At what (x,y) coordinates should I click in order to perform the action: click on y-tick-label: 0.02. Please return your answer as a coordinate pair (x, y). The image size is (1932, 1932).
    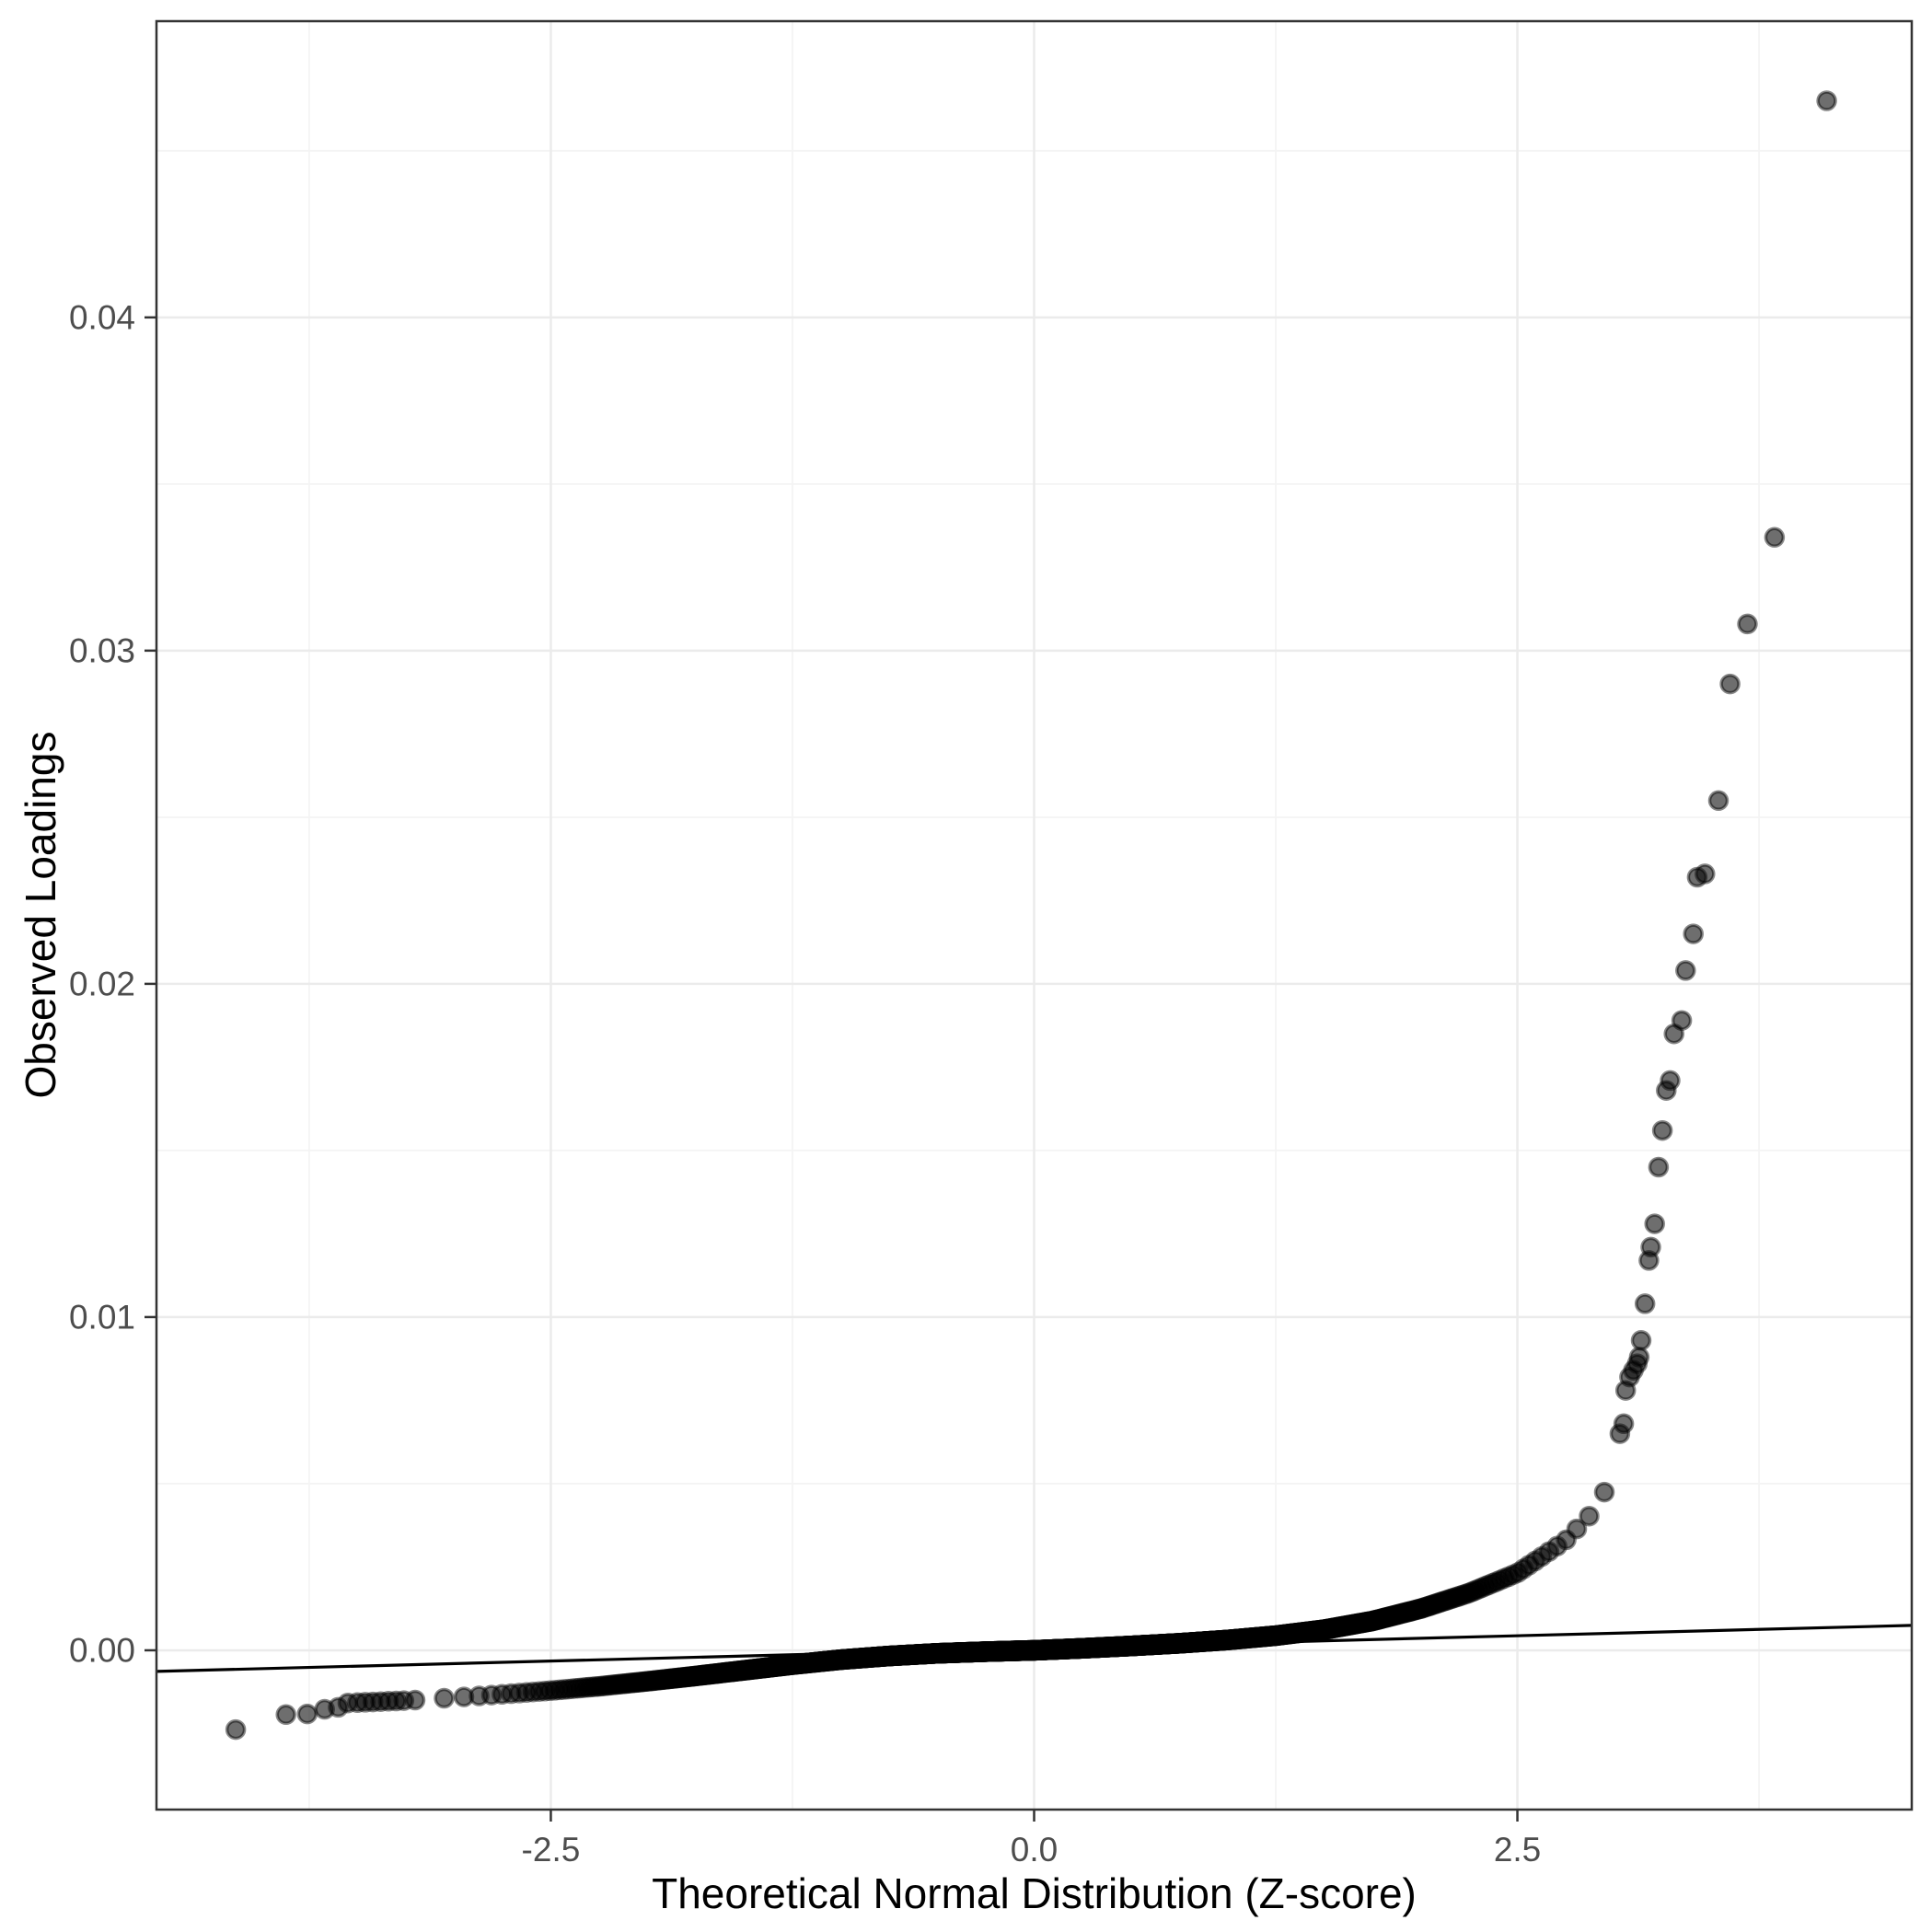
    Looking at the image, I should click on (102, 984).